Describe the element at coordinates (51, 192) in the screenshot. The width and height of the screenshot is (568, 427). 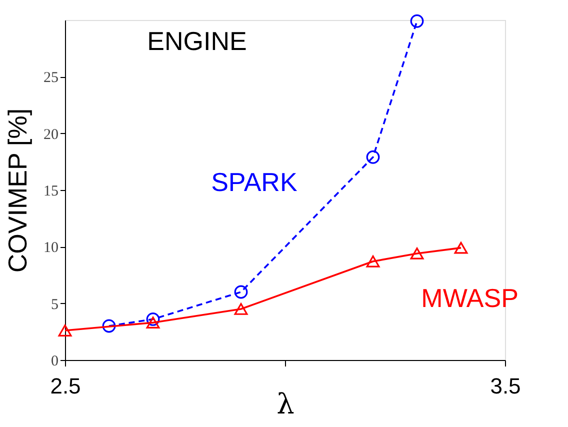
I see `y-tick-label: 15` at that location.